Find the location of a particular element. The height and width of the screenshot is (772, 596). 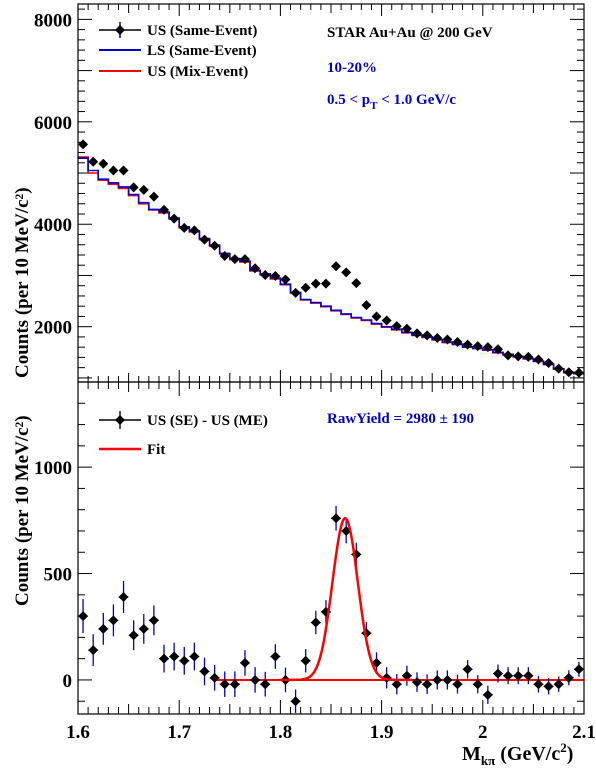

top-ytick-label: 6000 is located at coordinates (53, 123).